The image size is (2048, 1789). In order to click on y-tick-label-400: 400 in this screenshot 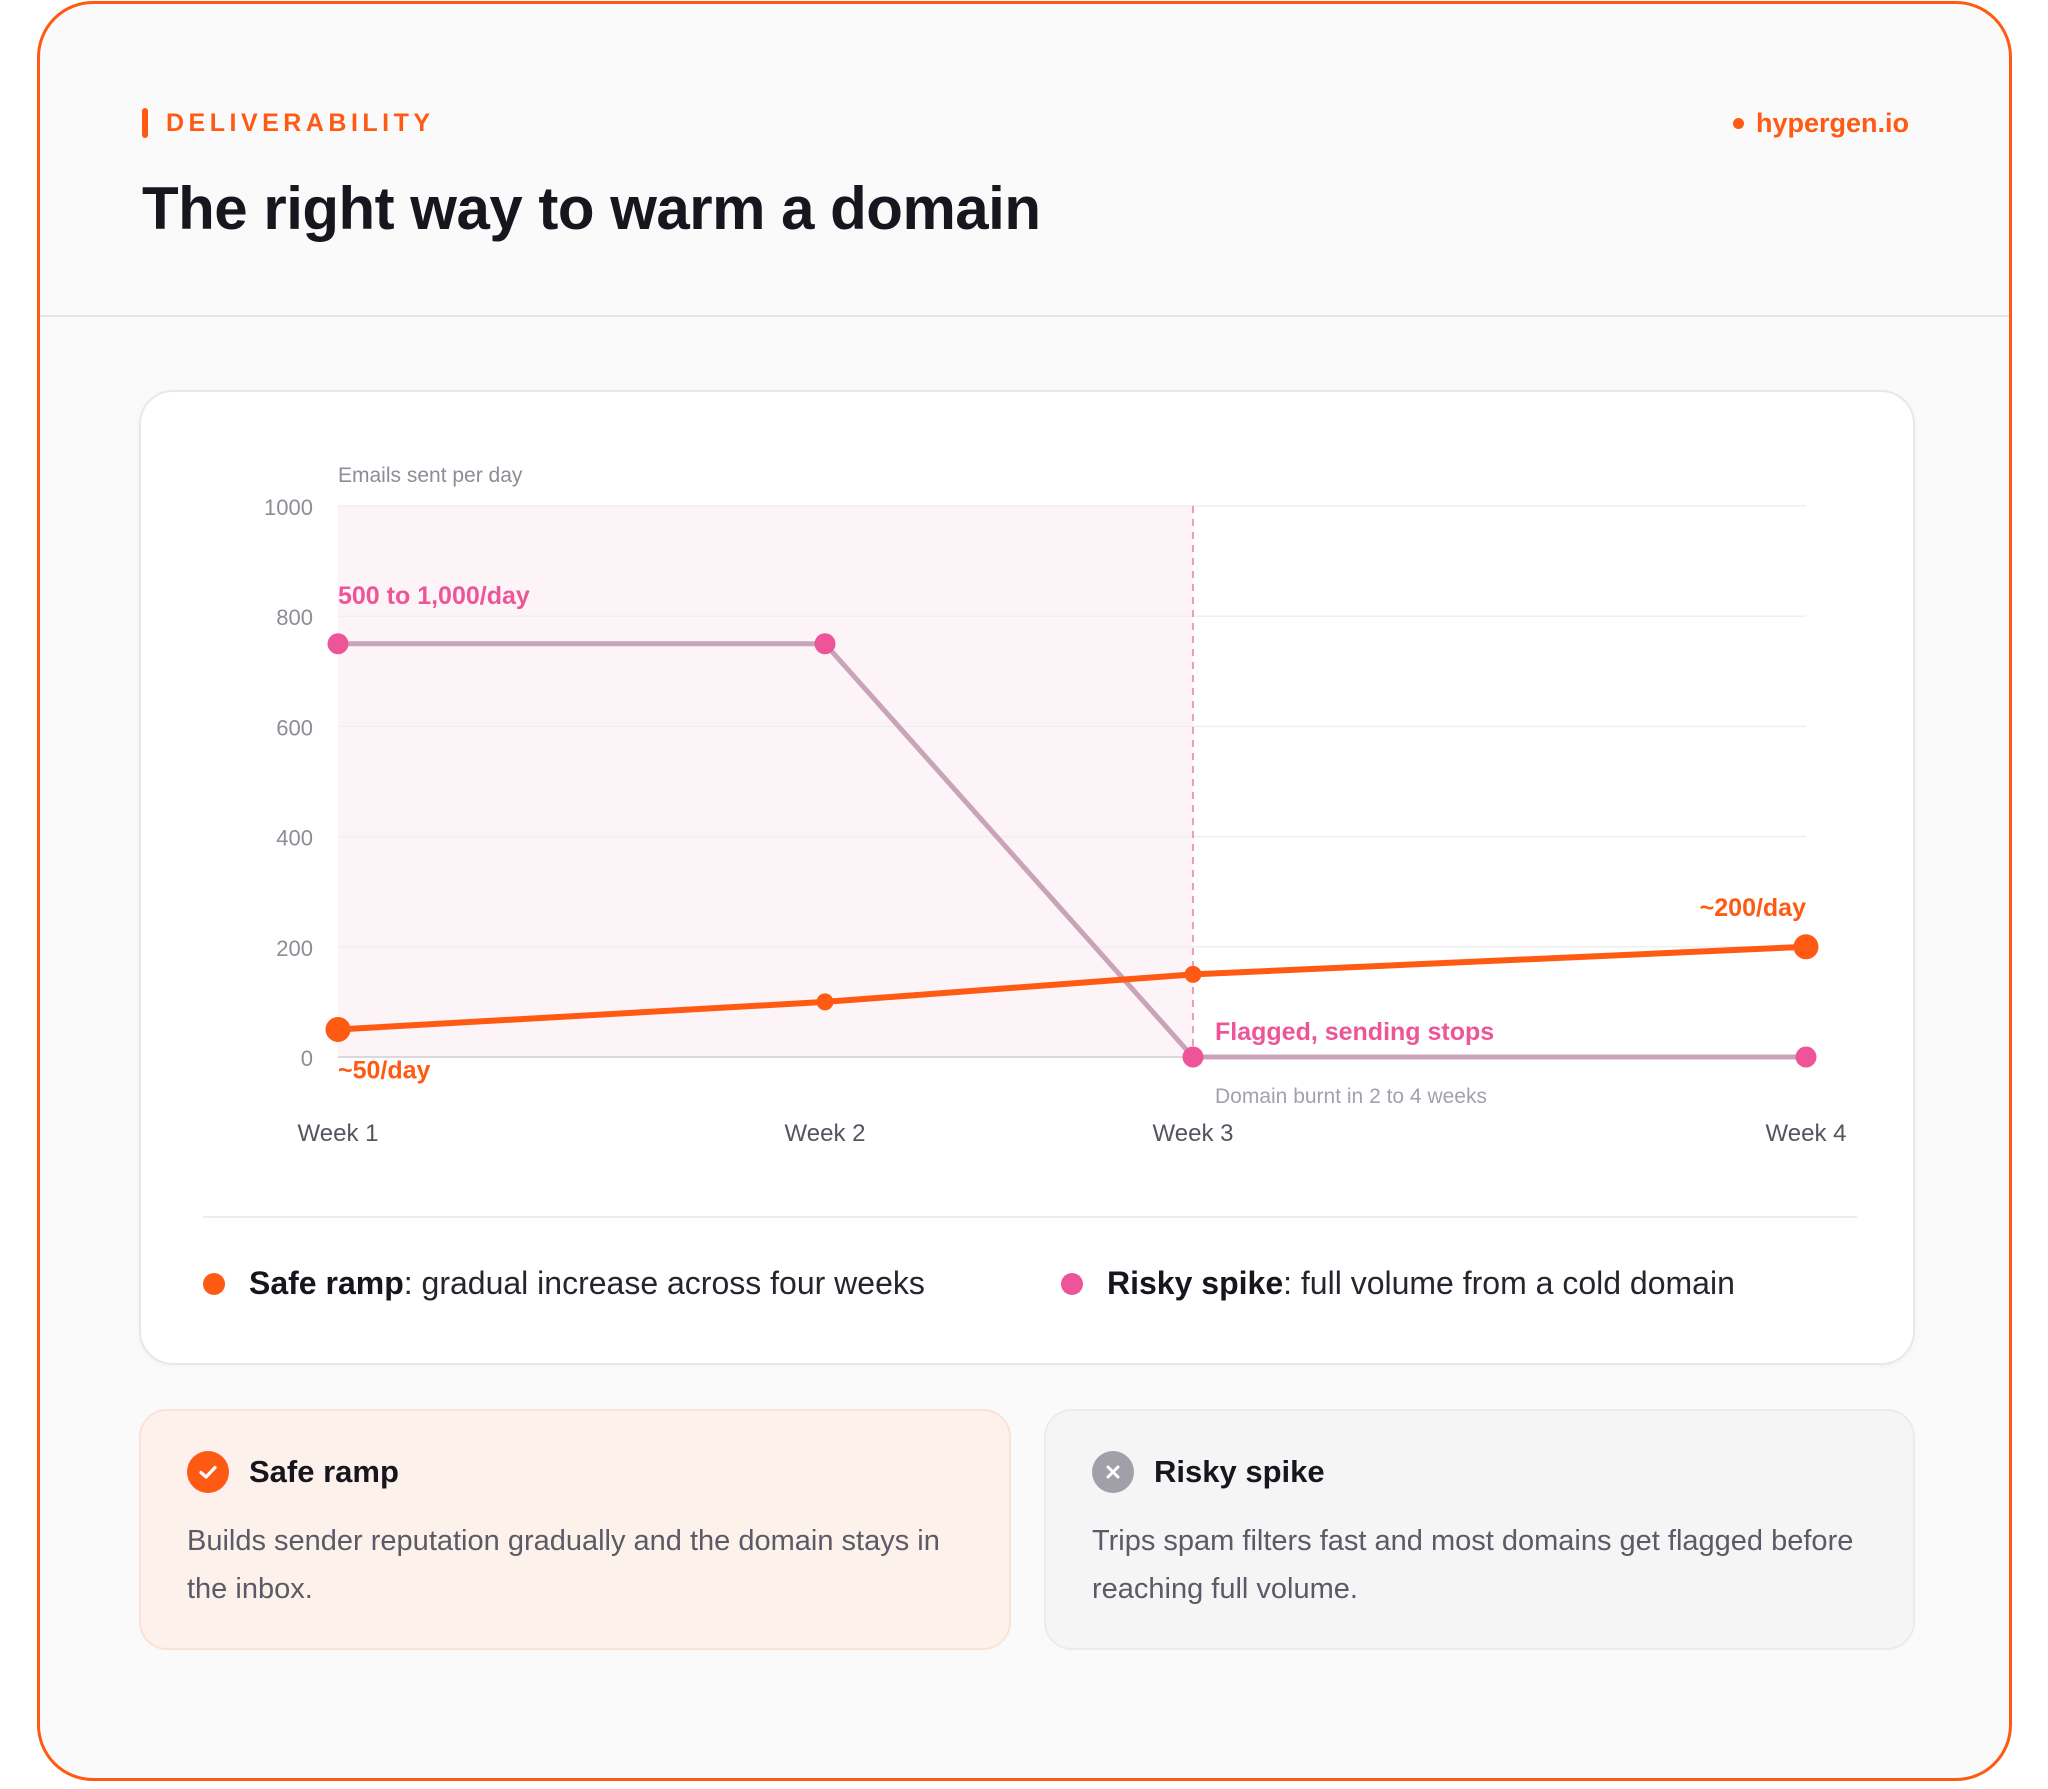, I will do `click(294, 838)`.